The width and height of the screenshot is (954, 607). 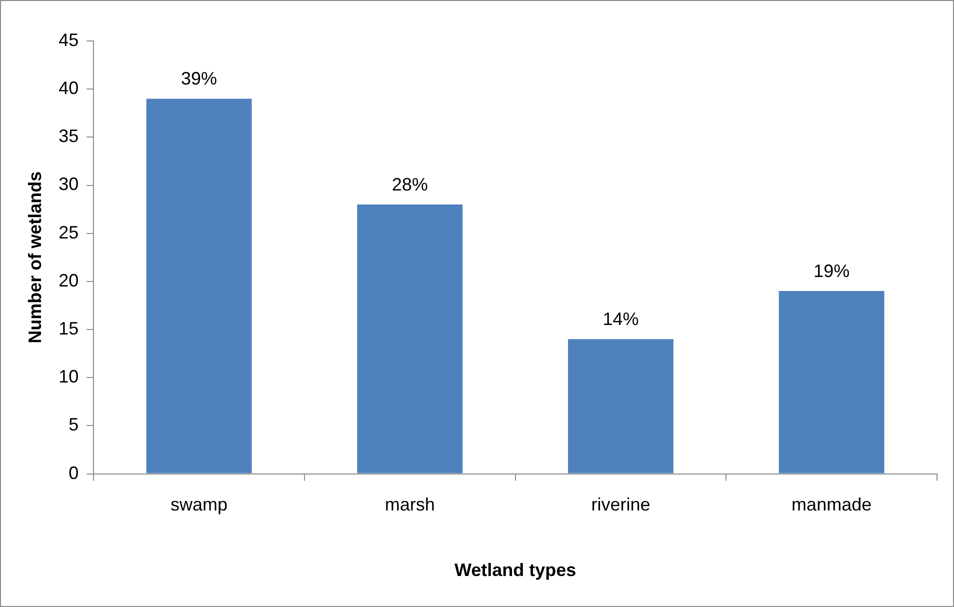 What do you see at coordinates (832, 271) in the screenshot?
I see `data-label: 19%` at bounding box center [832, 271].